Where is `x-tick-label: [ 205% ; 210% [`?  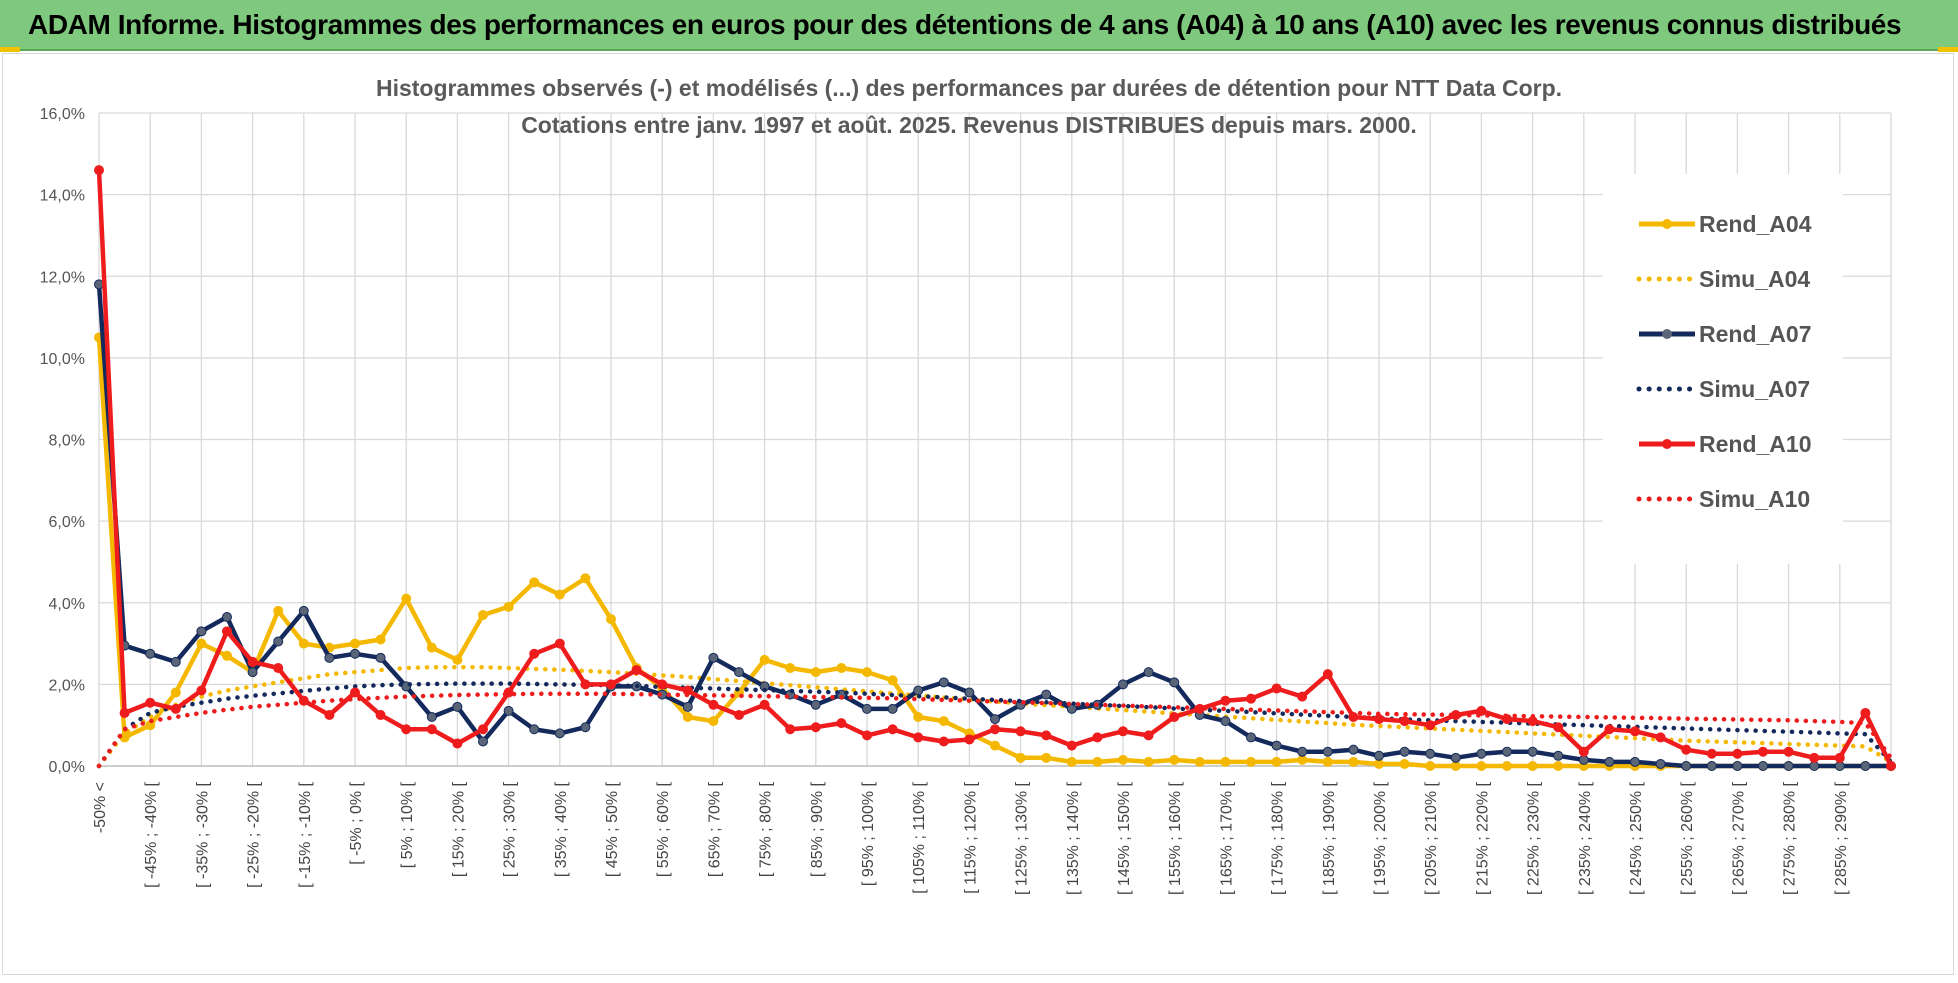
x-tick-label: [ 205% ; 210% [ is located at coordinates (1431, 838).